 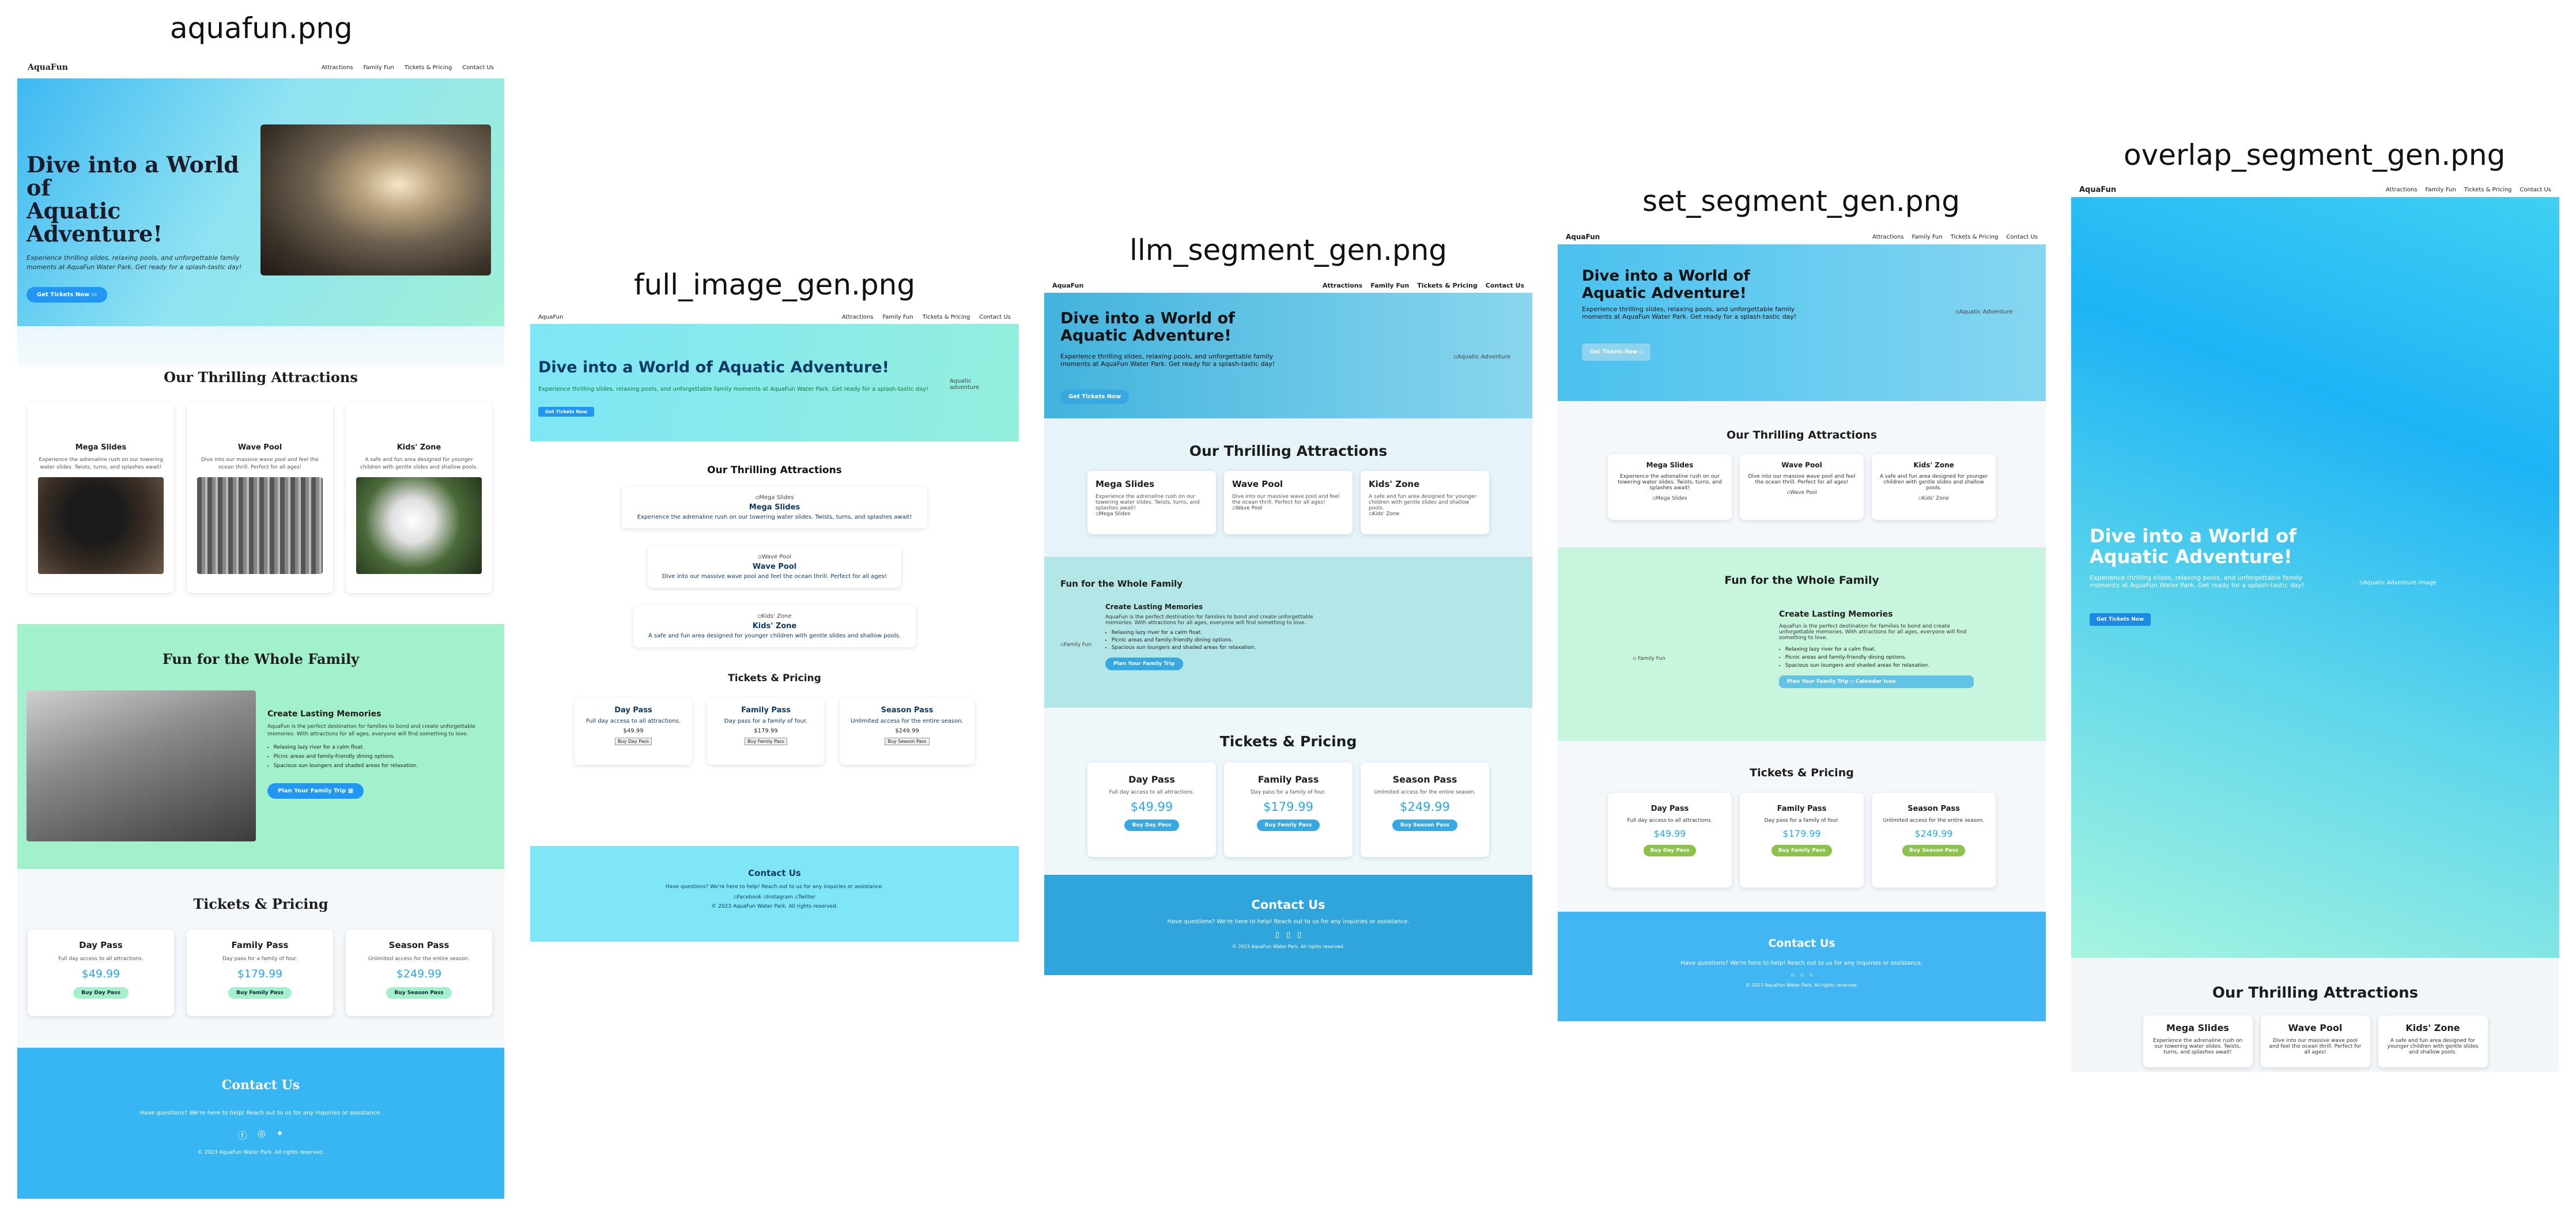 I want to click on facebook-icon: ▫Facebook, so click(x=747, y=897).